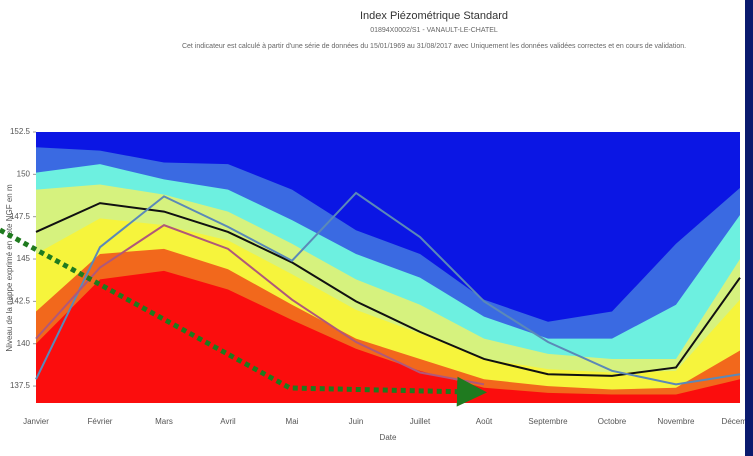 The image size is (753, 456). What do you see at coordinates (737, 421) in the screenshot?
I see `x-tick-label: Décembre` at bounding box center [737, 421].